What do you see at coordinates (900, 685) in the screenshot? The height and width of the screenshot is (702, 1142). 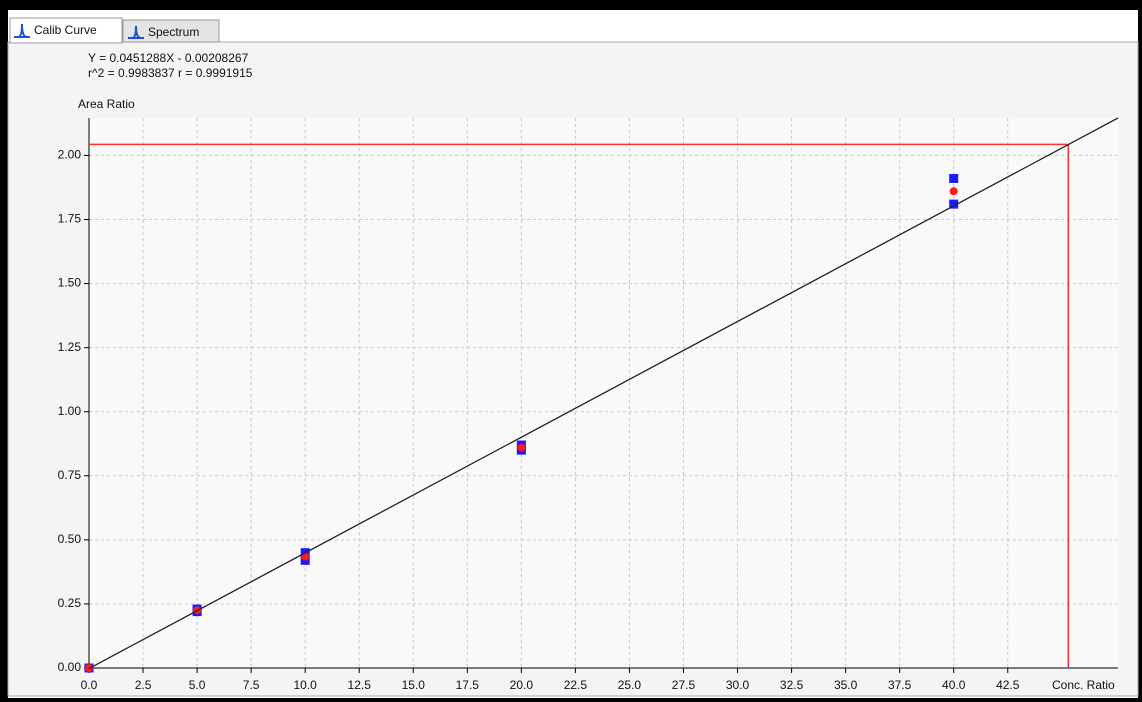 I see `x-tick-label: 37.5` at bounding box center [900, 685].